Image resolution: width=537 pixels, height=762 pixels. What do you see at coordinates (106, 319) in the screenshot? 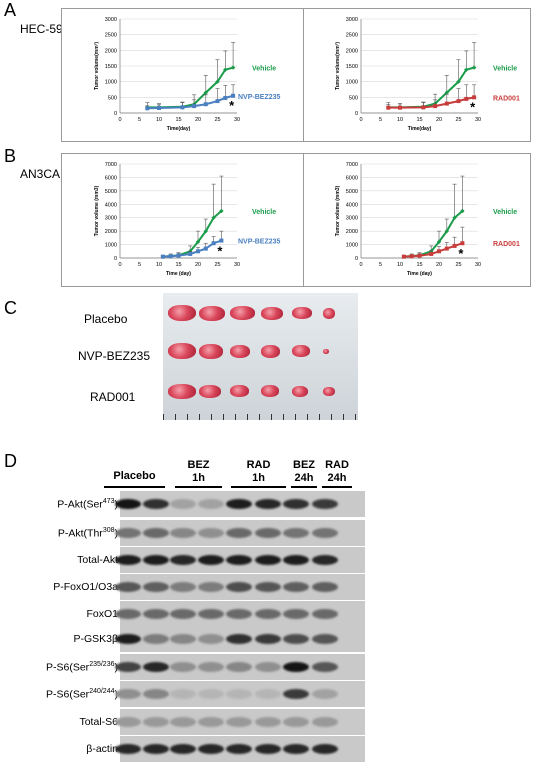
I see `tumor-row-label-placebo: Placebo` at bounding box center [106, 319].